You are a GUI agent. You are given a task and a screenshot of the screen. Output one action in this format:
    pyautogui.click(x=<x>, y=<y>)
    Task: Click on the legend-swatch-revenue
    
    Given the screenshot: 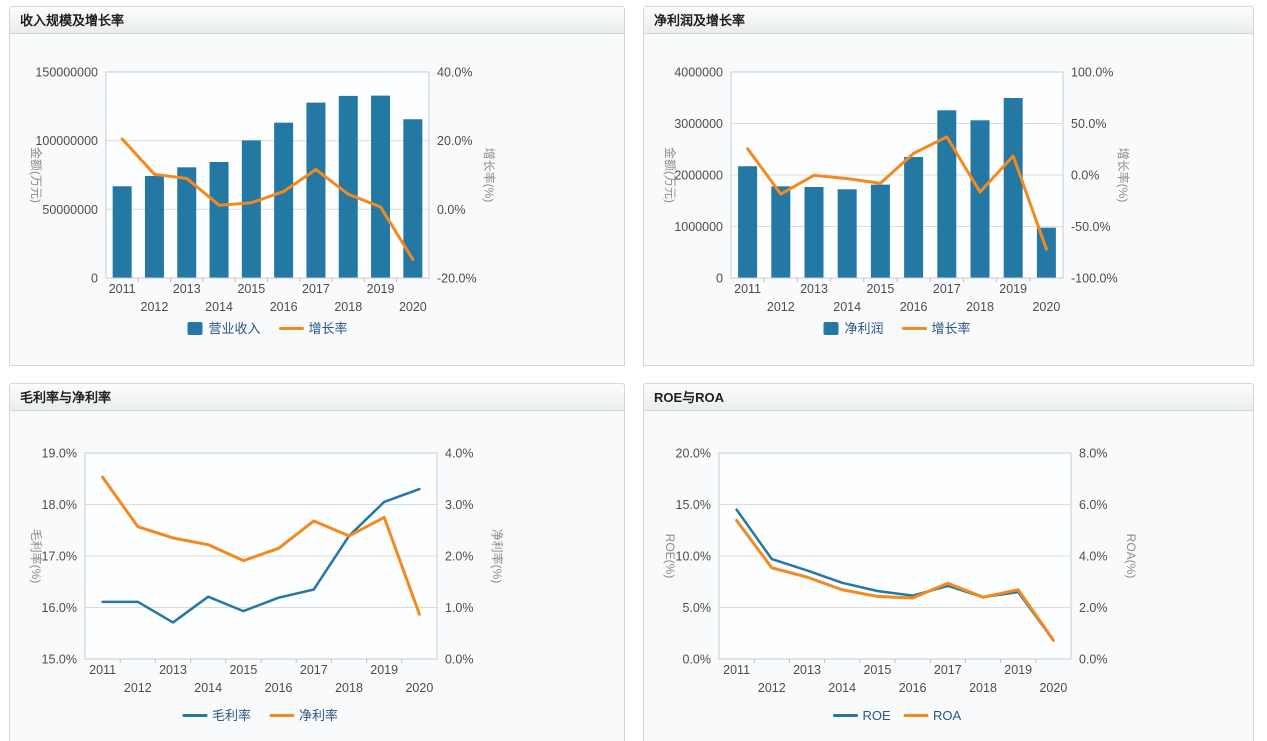 What is the action you would take?
    pyautogui.click(x=195, y=328)
    